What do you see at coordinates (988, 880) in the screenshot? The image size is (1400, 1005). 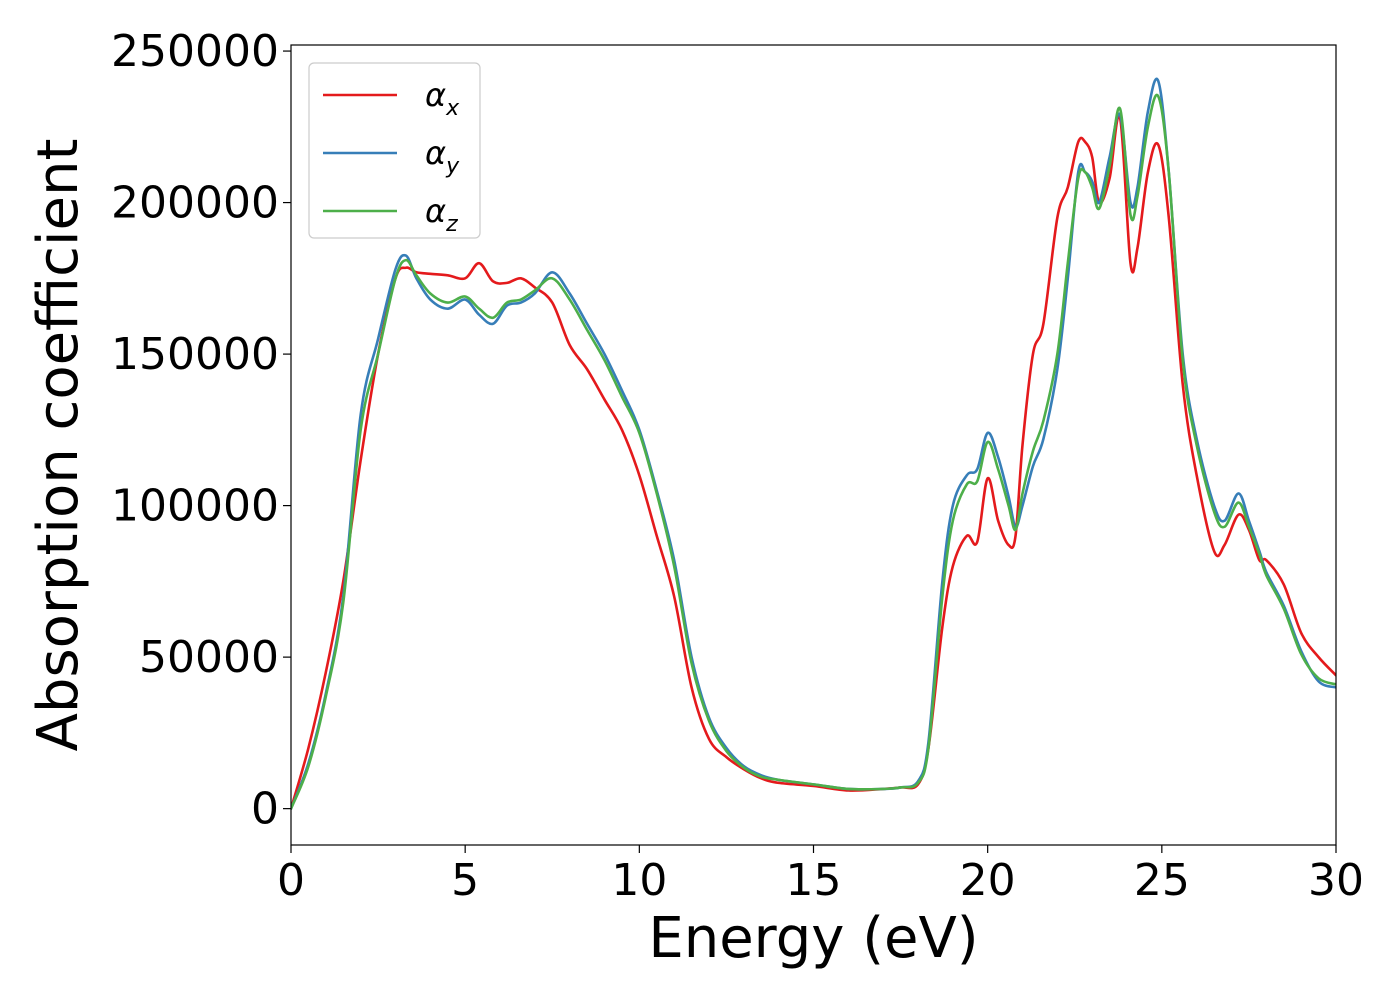 I see `x-tick-label: 20` at bounding box center [988, 880].